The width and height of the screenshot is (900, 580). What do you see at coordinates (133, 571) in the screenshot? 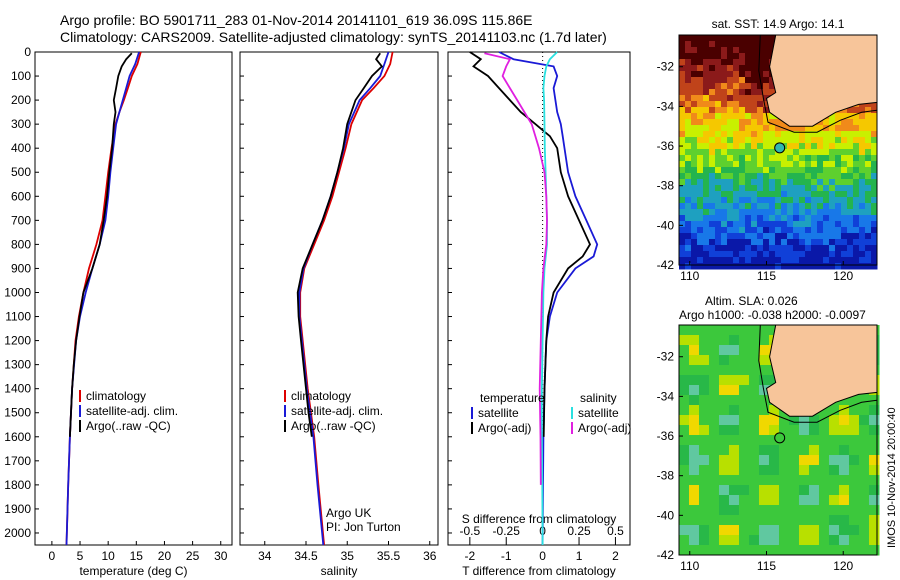
I see `x-axis-label: temperature (deg C)` at bounding box center [133, 571].